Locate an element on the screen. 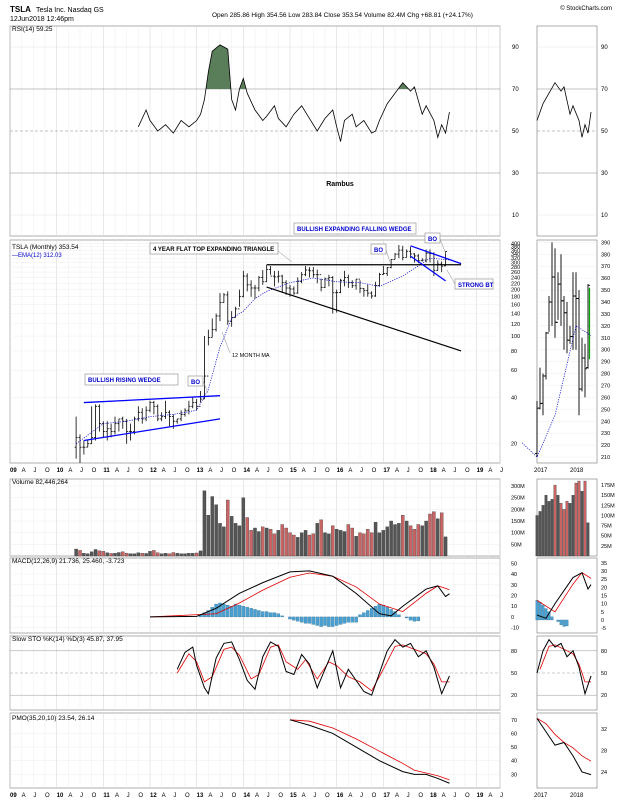 The width and height of the screenshot is (624, 800). pmo-label: PMO(35,20,10) 23.54, 26.14 is located at coordinates (53, 718).